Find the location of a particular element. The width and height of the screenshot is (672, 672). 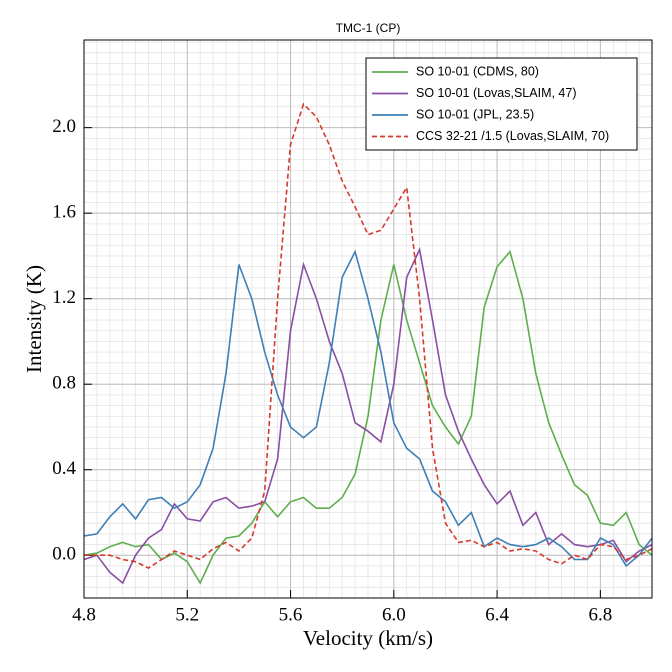

y-tick-label: 0.8 is located at coordinates (64, 383).